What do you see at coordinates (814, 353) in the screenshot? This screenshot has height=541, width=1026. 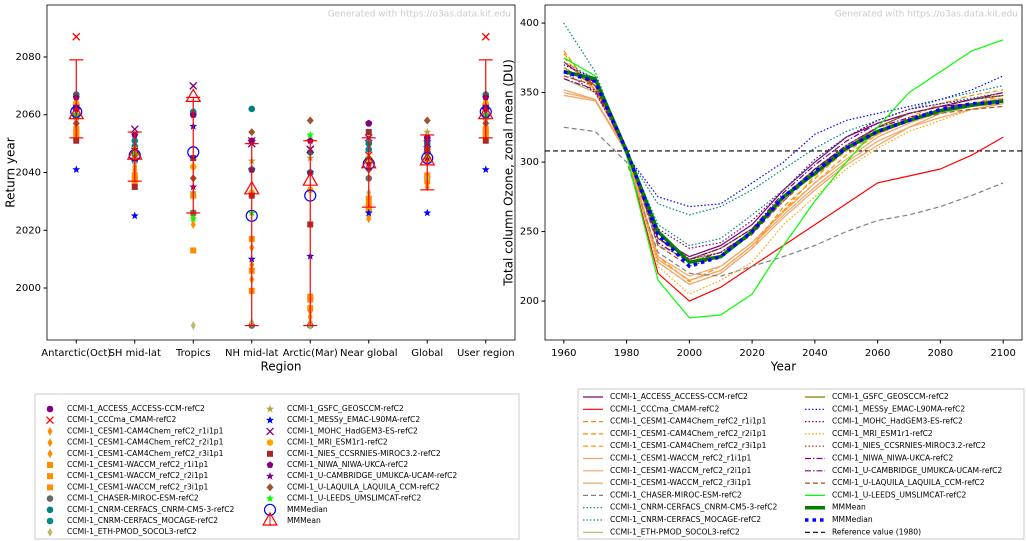 I see `x-tick-label: 2040` at bounding box center [814, 353].